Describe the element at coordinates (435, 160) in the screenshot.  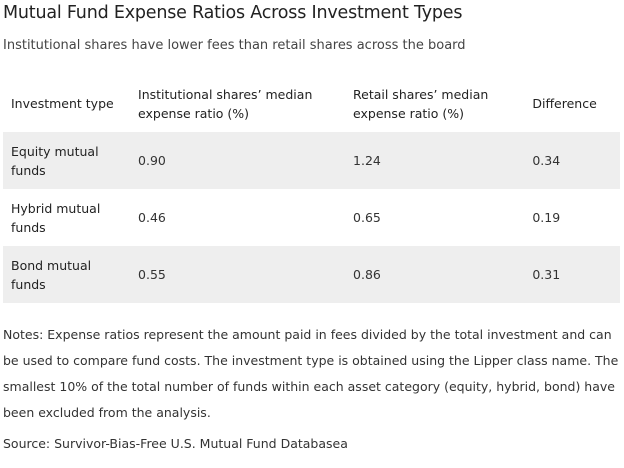
I see `cell-retail: 1.24` at that location.